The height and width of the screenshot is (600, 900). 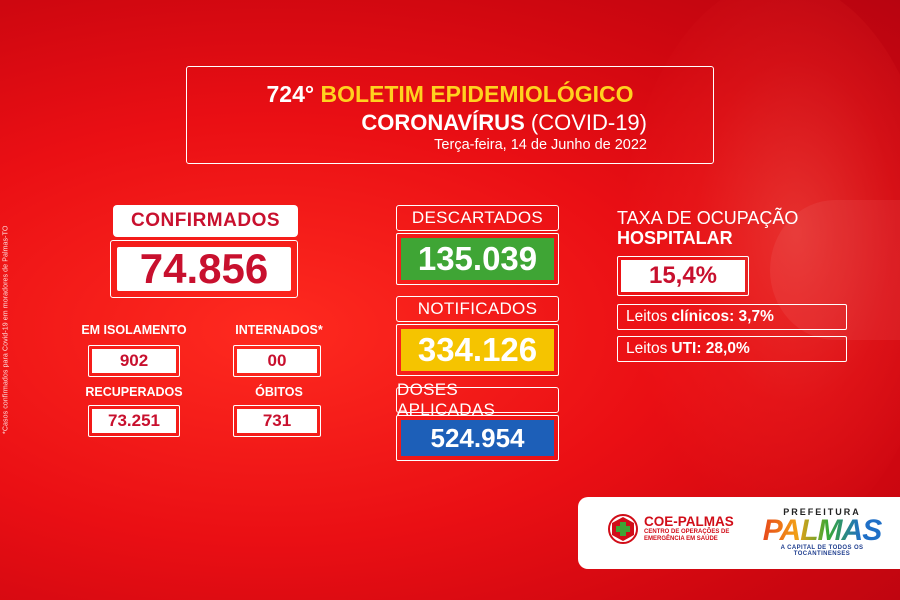 What do you see at coordinates (290, 94) in the screenshot?
I see `bulletin-number: 724°` at bounding box center [290, 94].